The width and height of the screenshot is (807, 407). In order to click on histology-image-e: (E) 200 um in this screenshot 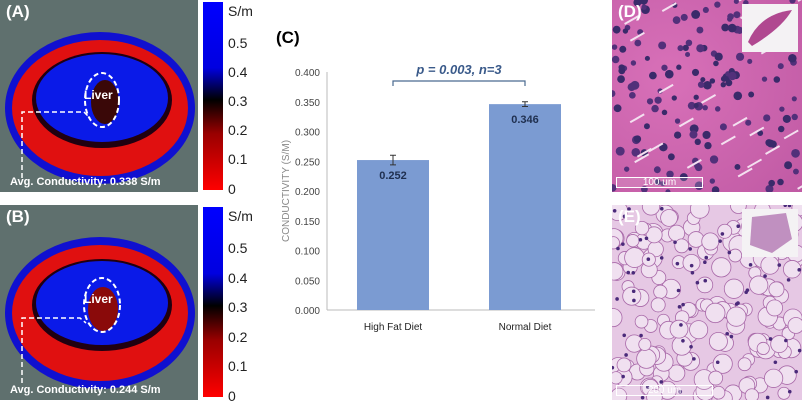, I will do `click(707, 302)`.